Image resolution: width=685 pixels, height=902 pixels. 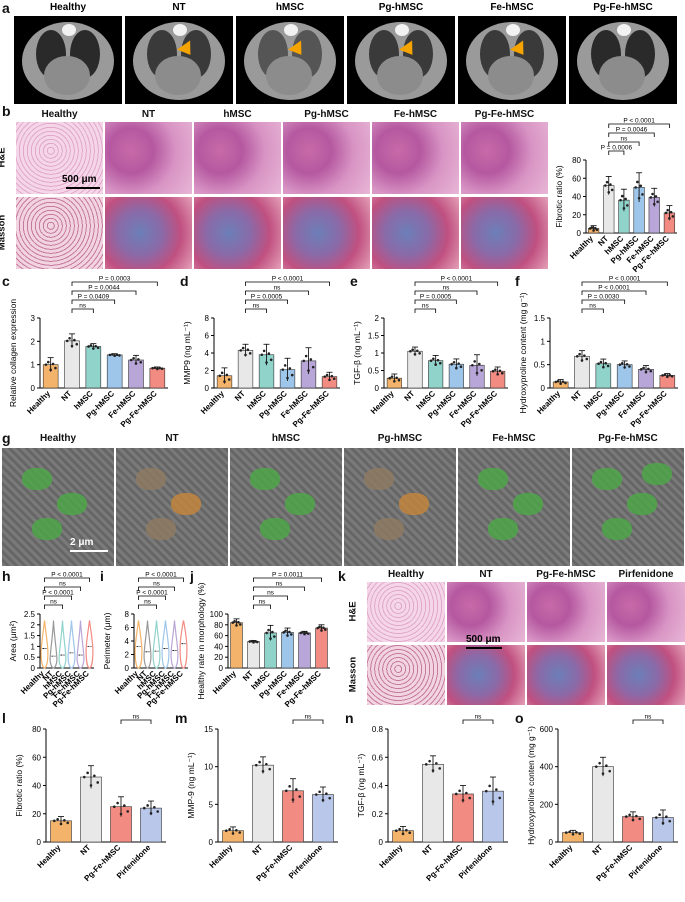 What do you see at coordinates (540, 365) in the screenshot?
I see `chart-f-y-tick-label: 0.5` at bounding box center [540, 365].